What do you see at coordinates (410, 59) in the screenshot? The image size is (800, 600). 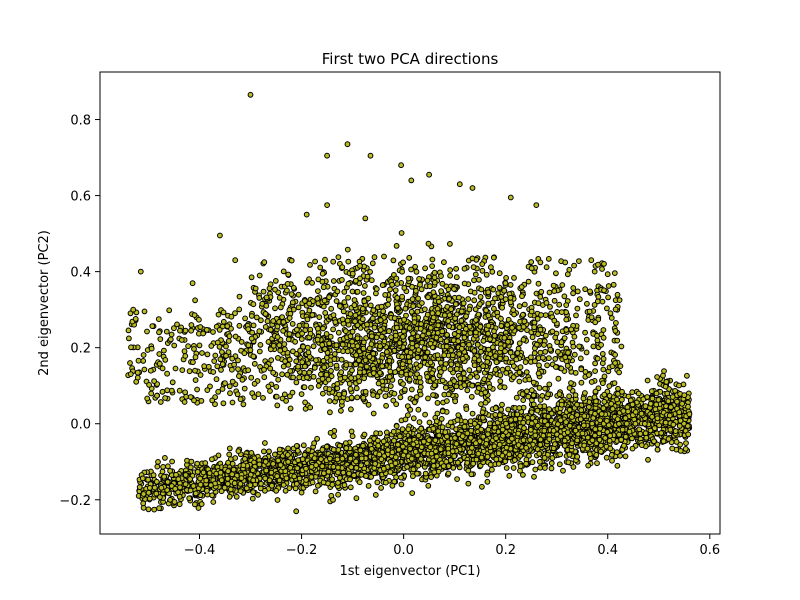 I see `chart-title: First two PCA directions` at bounding box center [410, 59].